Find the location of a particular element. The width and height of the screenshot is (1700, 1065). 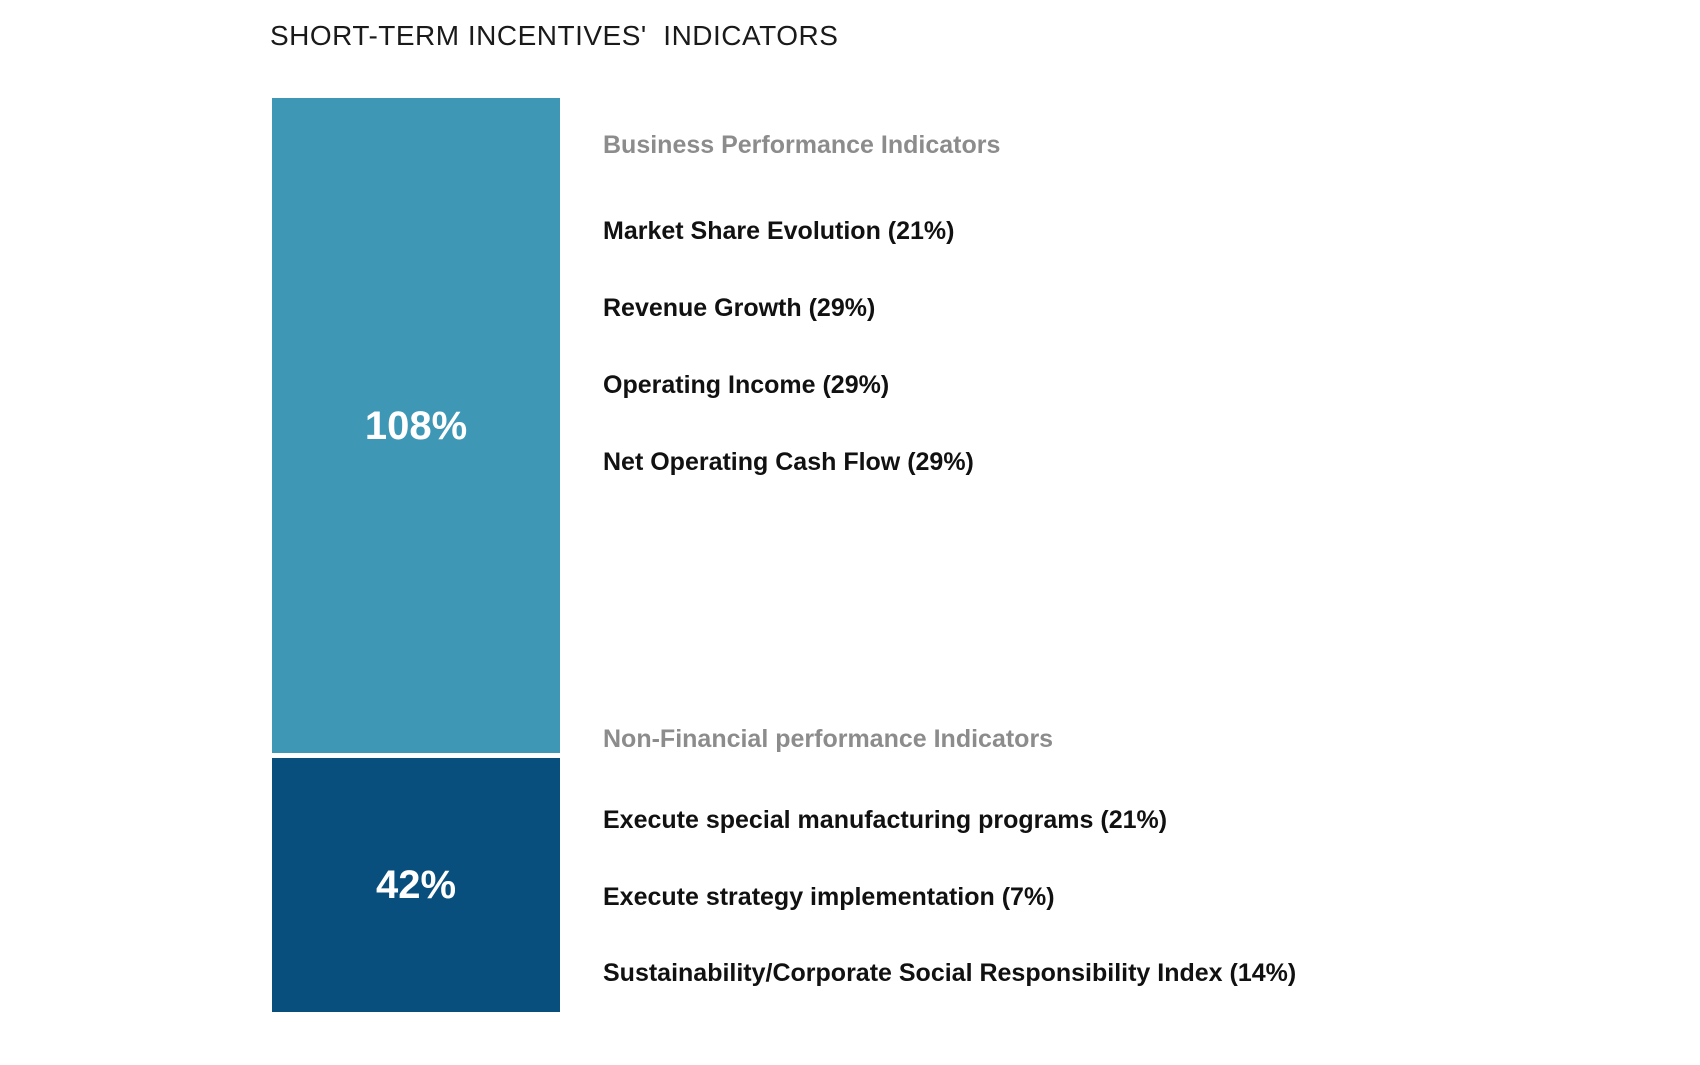

stacked-bar: 108% 42% is located at coordinates (416, 555).